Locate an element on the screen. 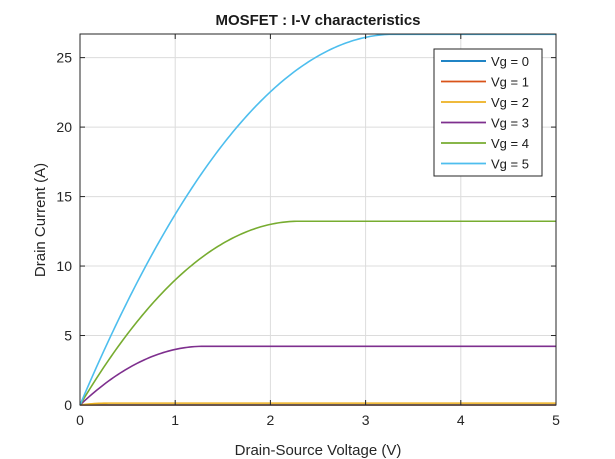 The height and width of the screenshot is (459, 615). y-axis-label: Drain Current (A) is located at coordinates (40, 220).